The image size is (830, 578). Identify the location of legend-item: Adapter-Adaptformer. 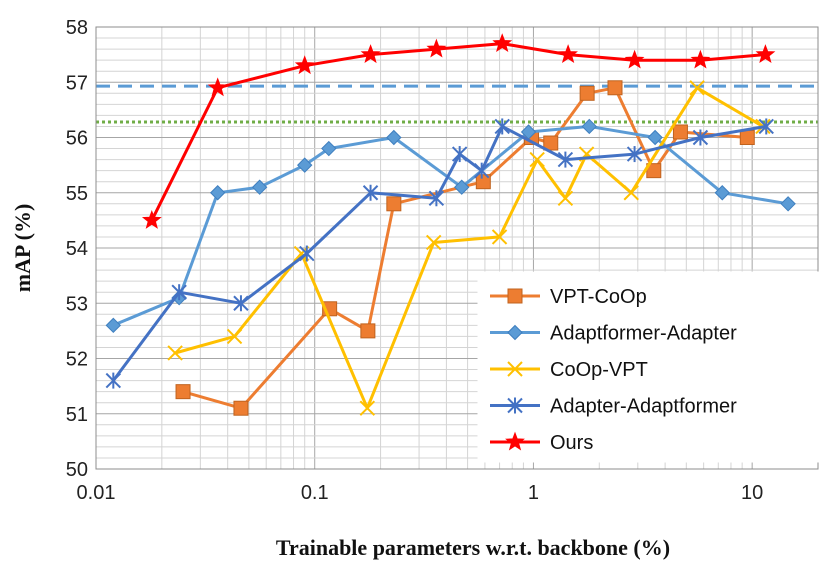
(613, 407).